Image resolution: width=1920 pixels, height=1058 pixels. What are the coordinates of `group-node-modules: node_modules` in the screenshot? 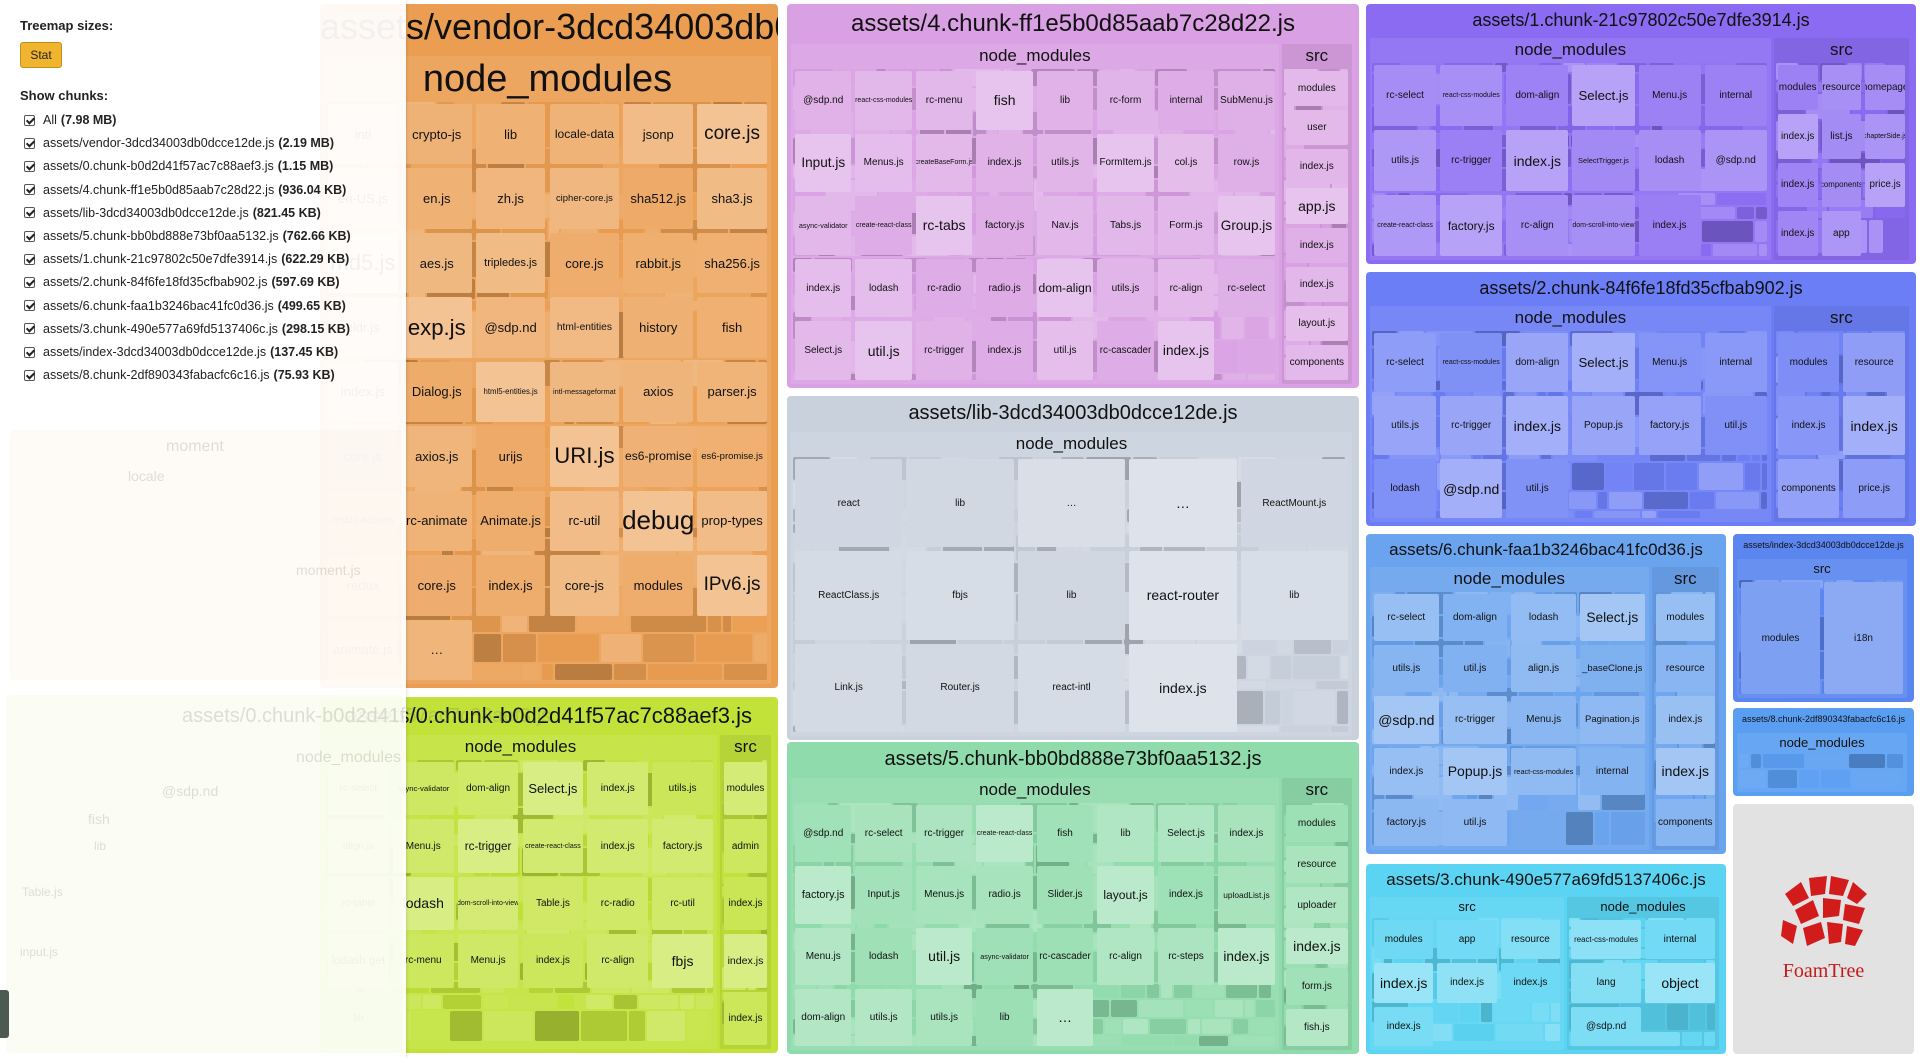 It's located at (1822, 762).